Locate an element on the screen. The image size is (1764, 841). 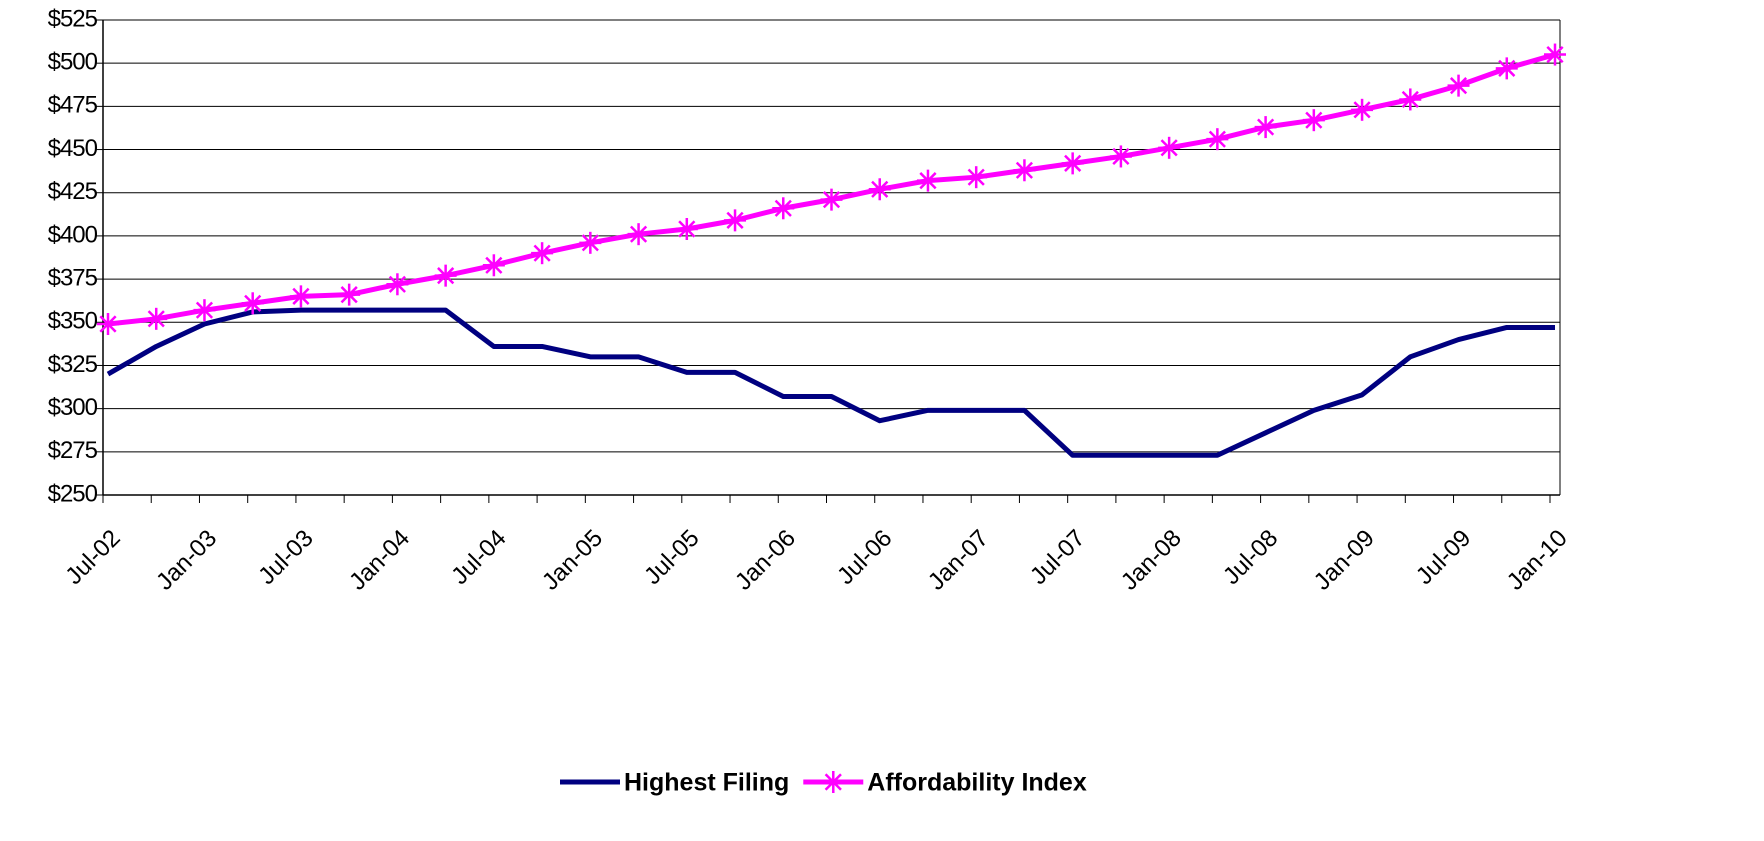
x-tick-label: Jul-08 is located at coordinates (1250, 557).